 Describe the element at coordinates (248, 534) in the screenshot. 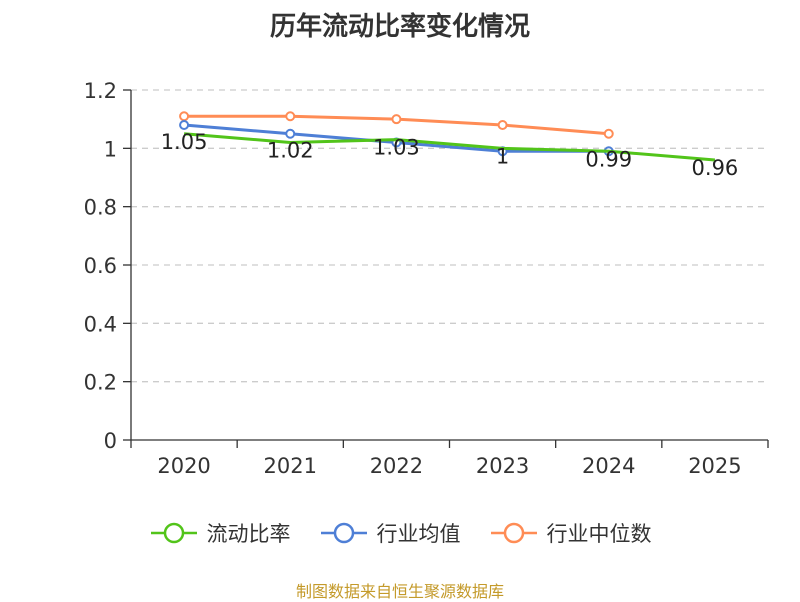

I see `legend-label: 流动比率` at that location.